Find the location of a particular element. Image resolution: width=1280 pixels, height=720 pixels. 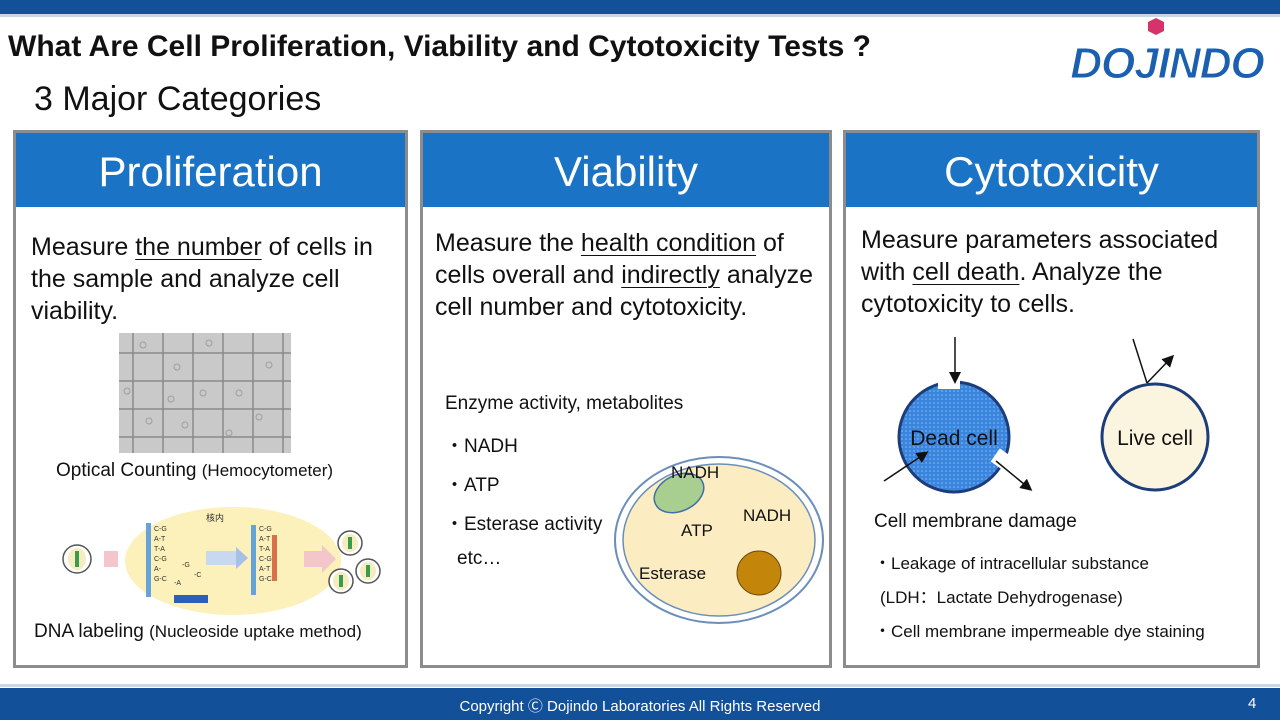

list-item-dye-staining: ・Cell membrane impermeable dye staining is located at coordinates (1039, 631).